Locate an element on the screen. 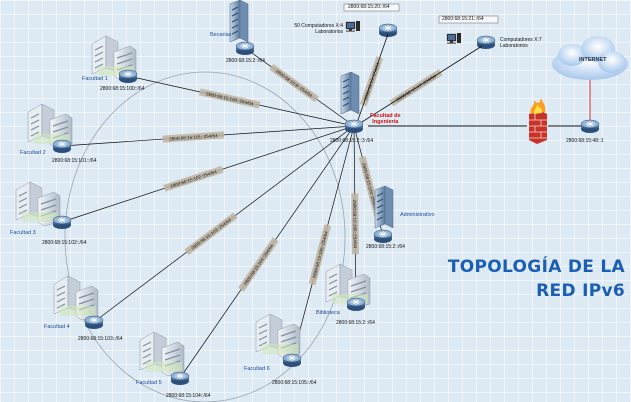  link-address-label: 2800:68:15:B::254/64 is located at coordinates (294, 83).